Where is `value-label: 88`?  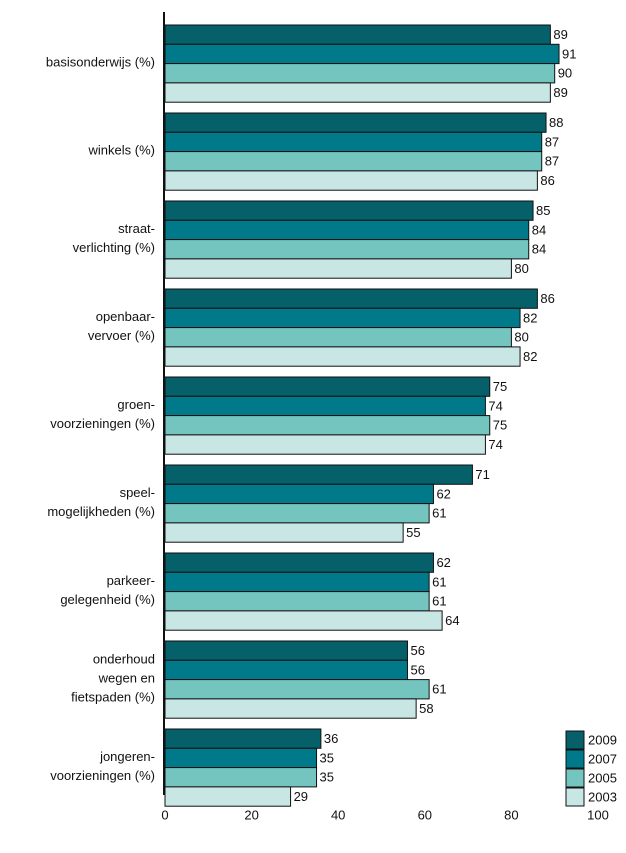
value-label: 88 is located at coordinates (556, 122).